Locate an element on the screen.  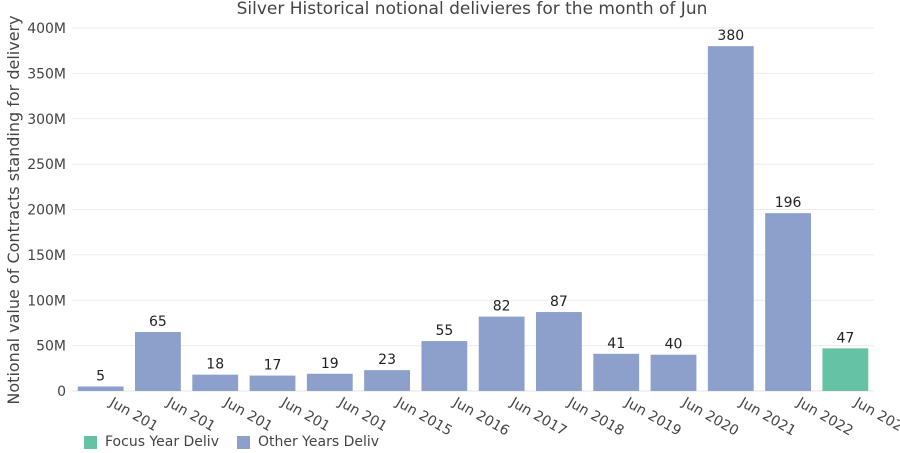
legend-item-focus: Focus Year Deliv is located at coordinates (151, 442).